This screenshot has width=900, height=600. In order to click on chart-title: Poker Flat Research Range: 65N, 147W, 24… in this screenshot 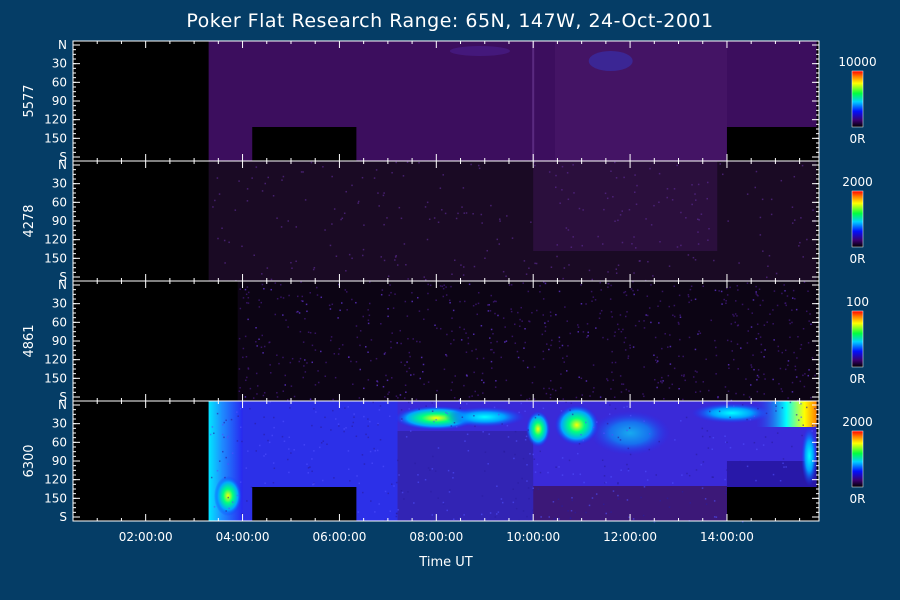, I will do `click(450, 21)`.